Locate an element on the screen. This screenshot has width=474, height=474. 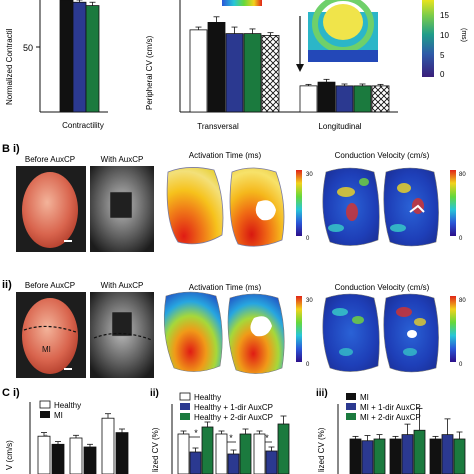
b2-before-label: Before AuxCP is located at coordinates (50, 285).